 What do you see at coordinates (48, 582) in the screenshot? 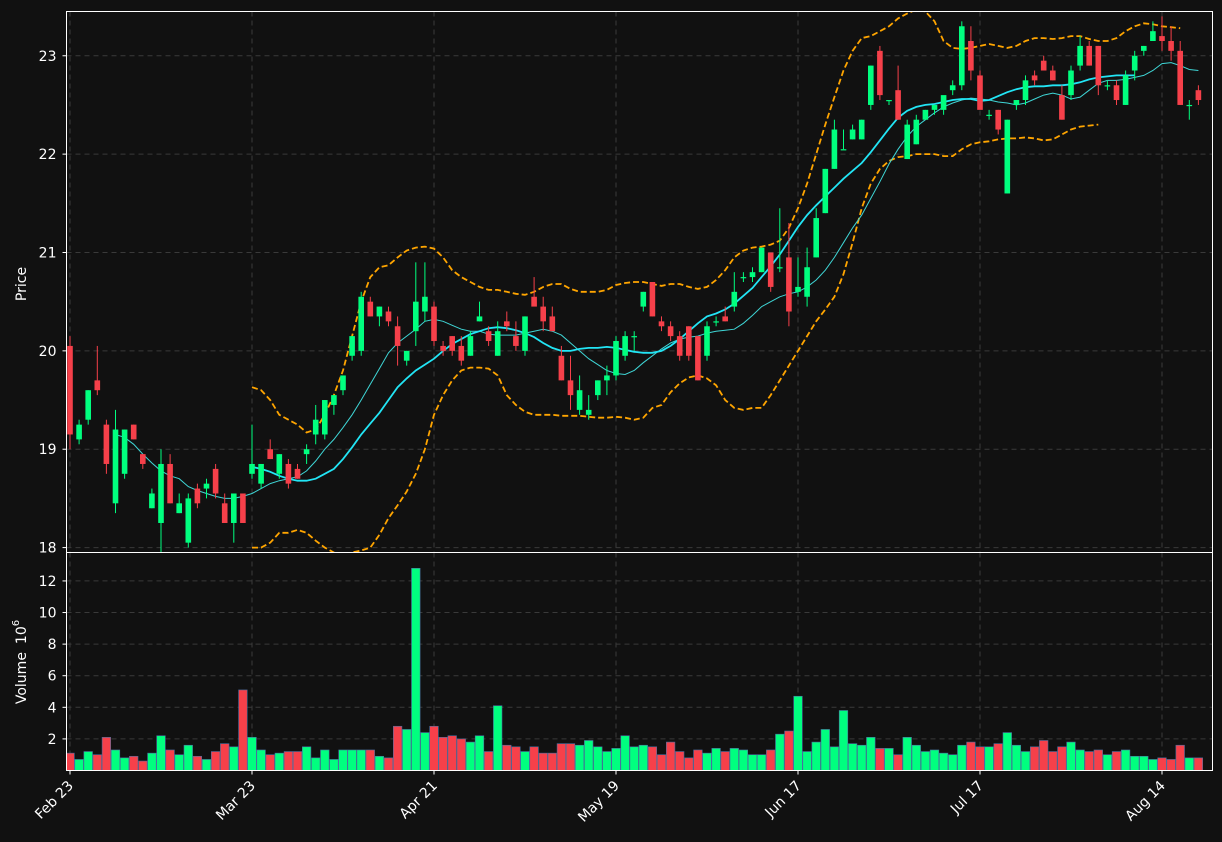
I see `volume-tick-label: 12` at bounding box center [48, 582].